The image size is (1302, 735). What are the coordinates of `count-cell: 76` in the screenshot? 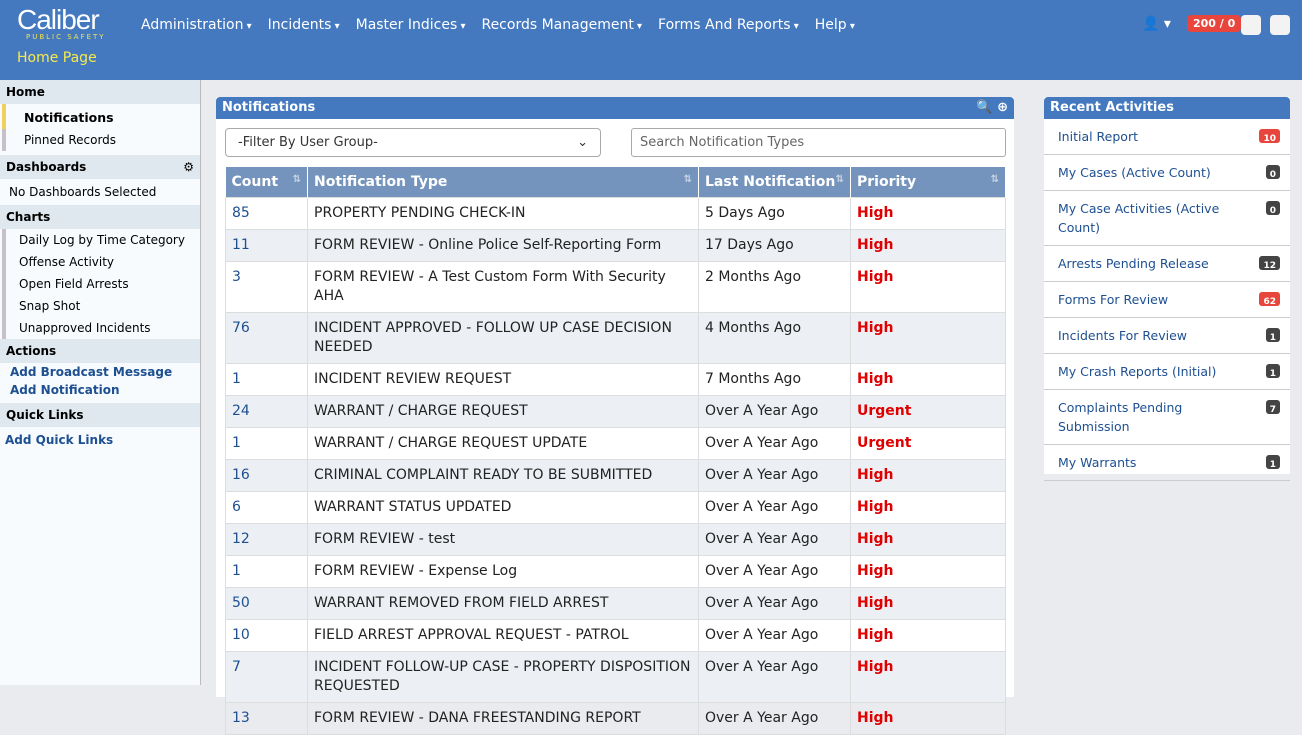 It's located at (266, 337).